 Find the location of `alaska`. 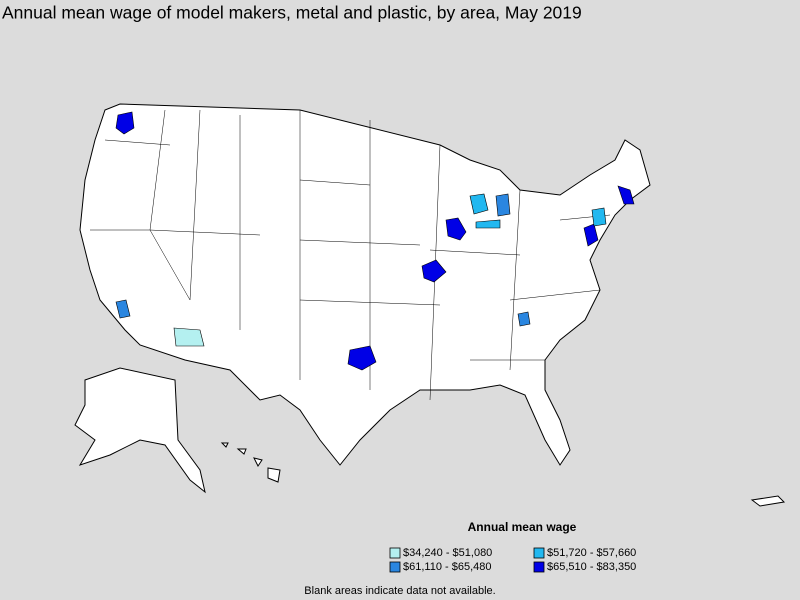

alaska is located at coordinates (140, 430).